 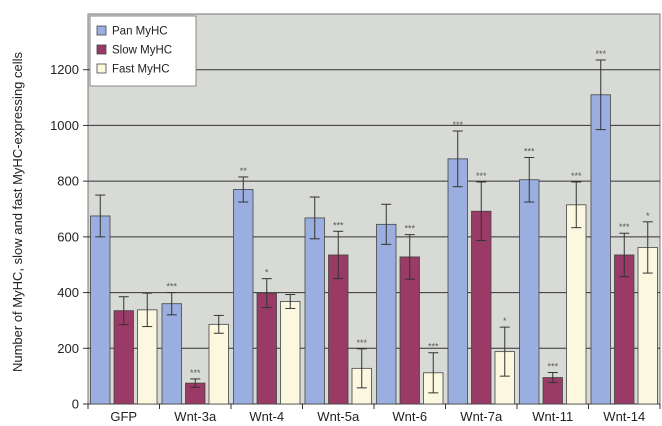 What do you see at coordinates (140, 32) in the screenshot?
I see `legend-label: Pan MyHC` at bounding box center [140, 32].